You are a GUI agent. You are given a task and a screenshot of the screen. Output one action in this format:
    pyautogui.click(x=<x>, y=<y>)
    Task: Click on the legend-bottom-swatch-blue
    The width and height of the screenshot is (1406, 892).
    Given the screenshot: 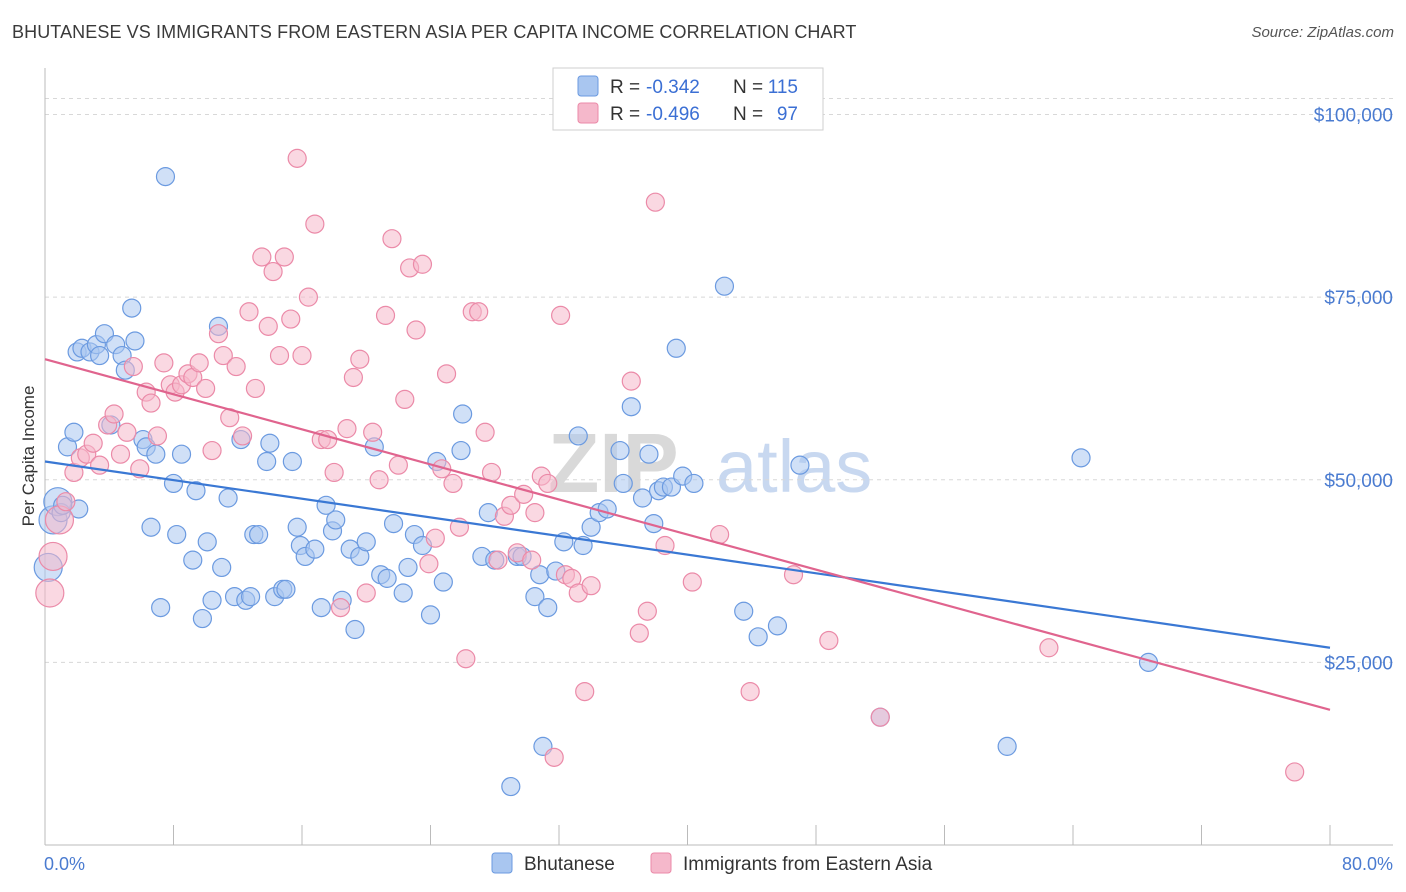 What is the action you would take?
    pyautogui.click(x=502, y=863)
    